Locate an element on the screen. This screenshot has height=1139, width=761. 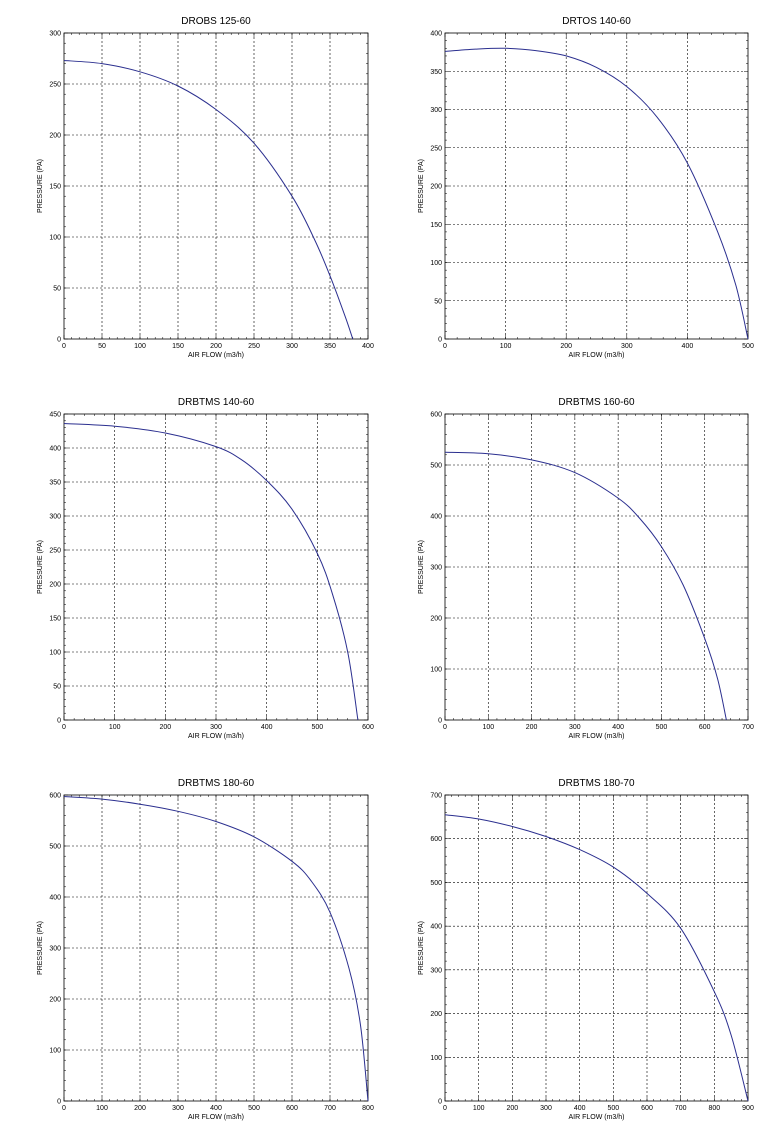
x-tick-label: 800 is located at coordinates (368, 1108).